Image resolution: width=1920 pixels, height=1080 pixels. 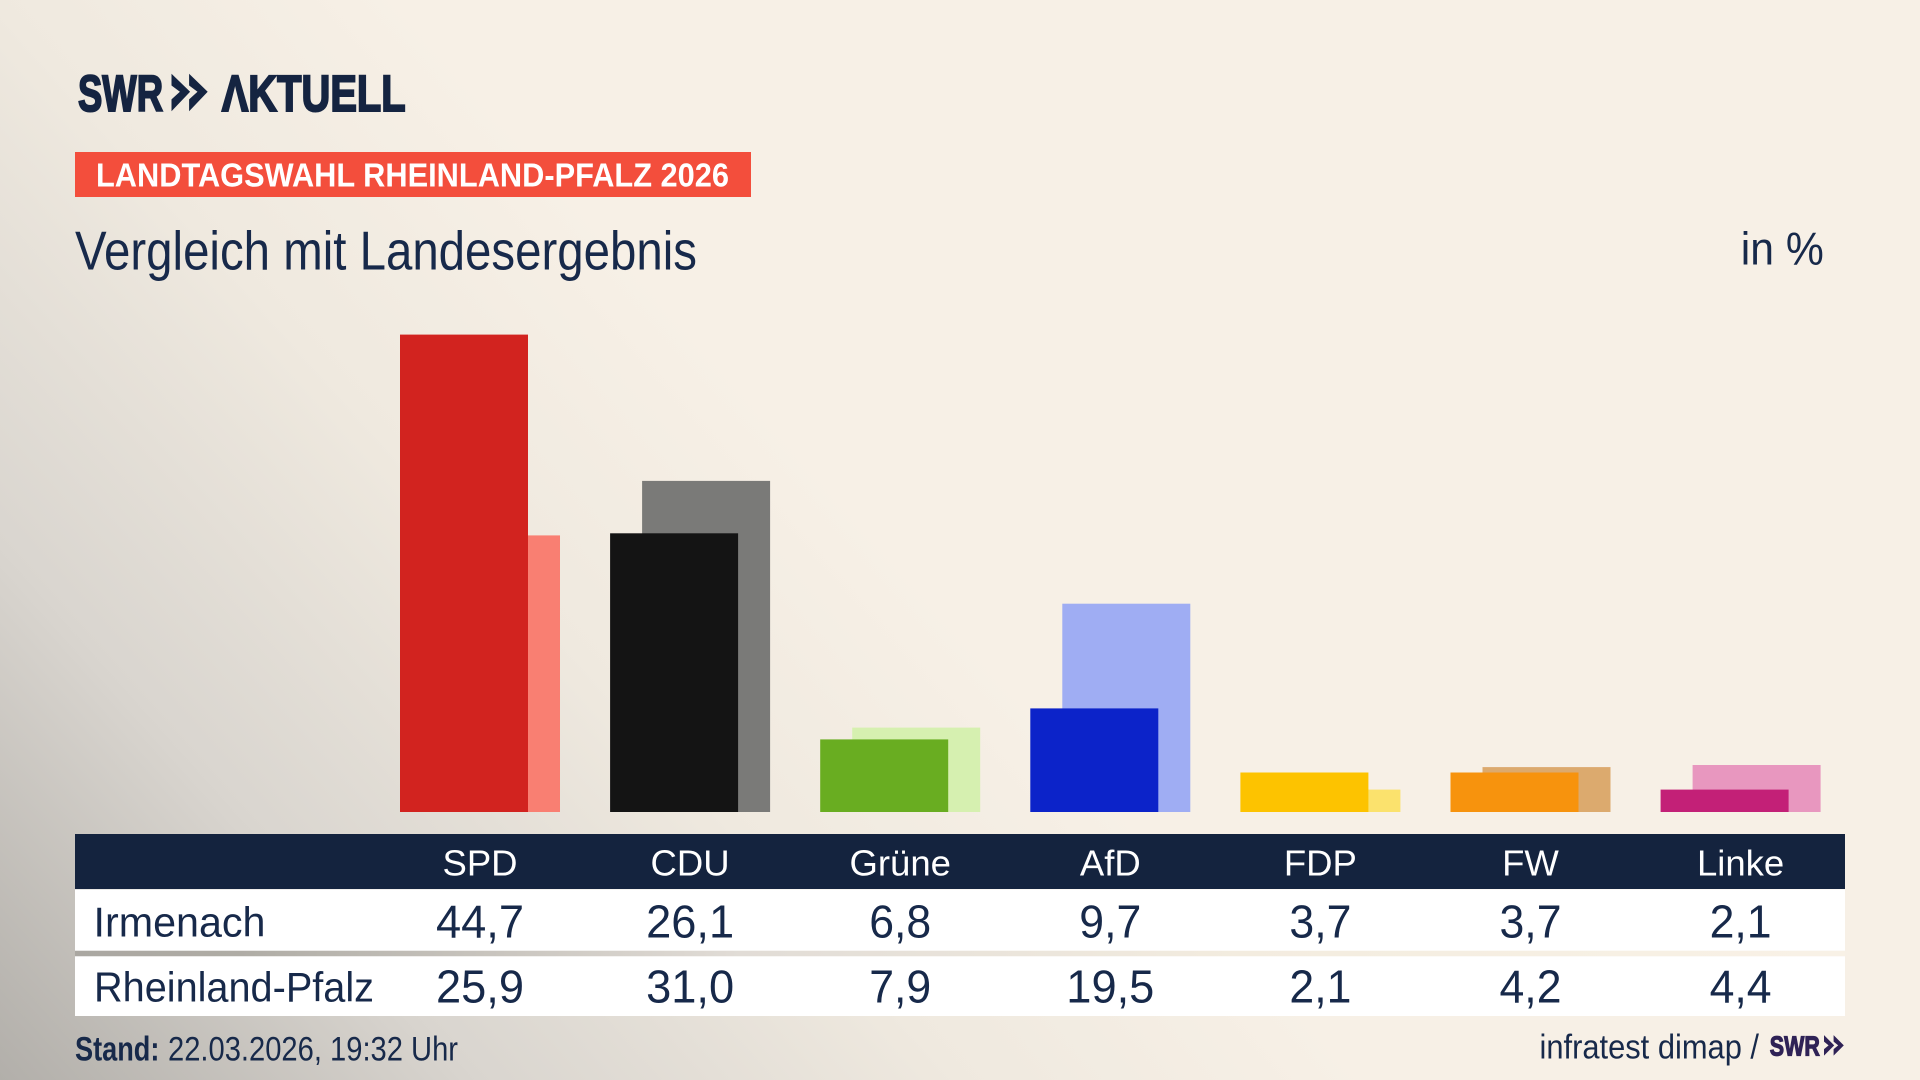 I want to click on svg-text: Vergleich mit Landesergebnis, so click(x=386, y=251).